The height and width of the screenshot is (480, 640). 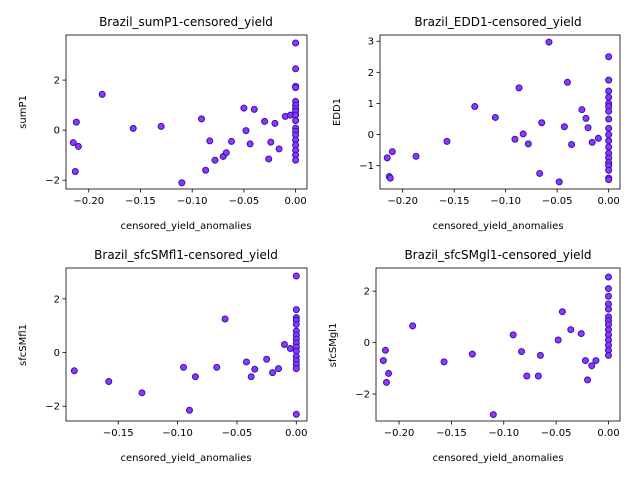 What do you see at coordinates (367, 292) in the screenshot?
I see `y-tick-label: 2` at bounding box center [367, 292].